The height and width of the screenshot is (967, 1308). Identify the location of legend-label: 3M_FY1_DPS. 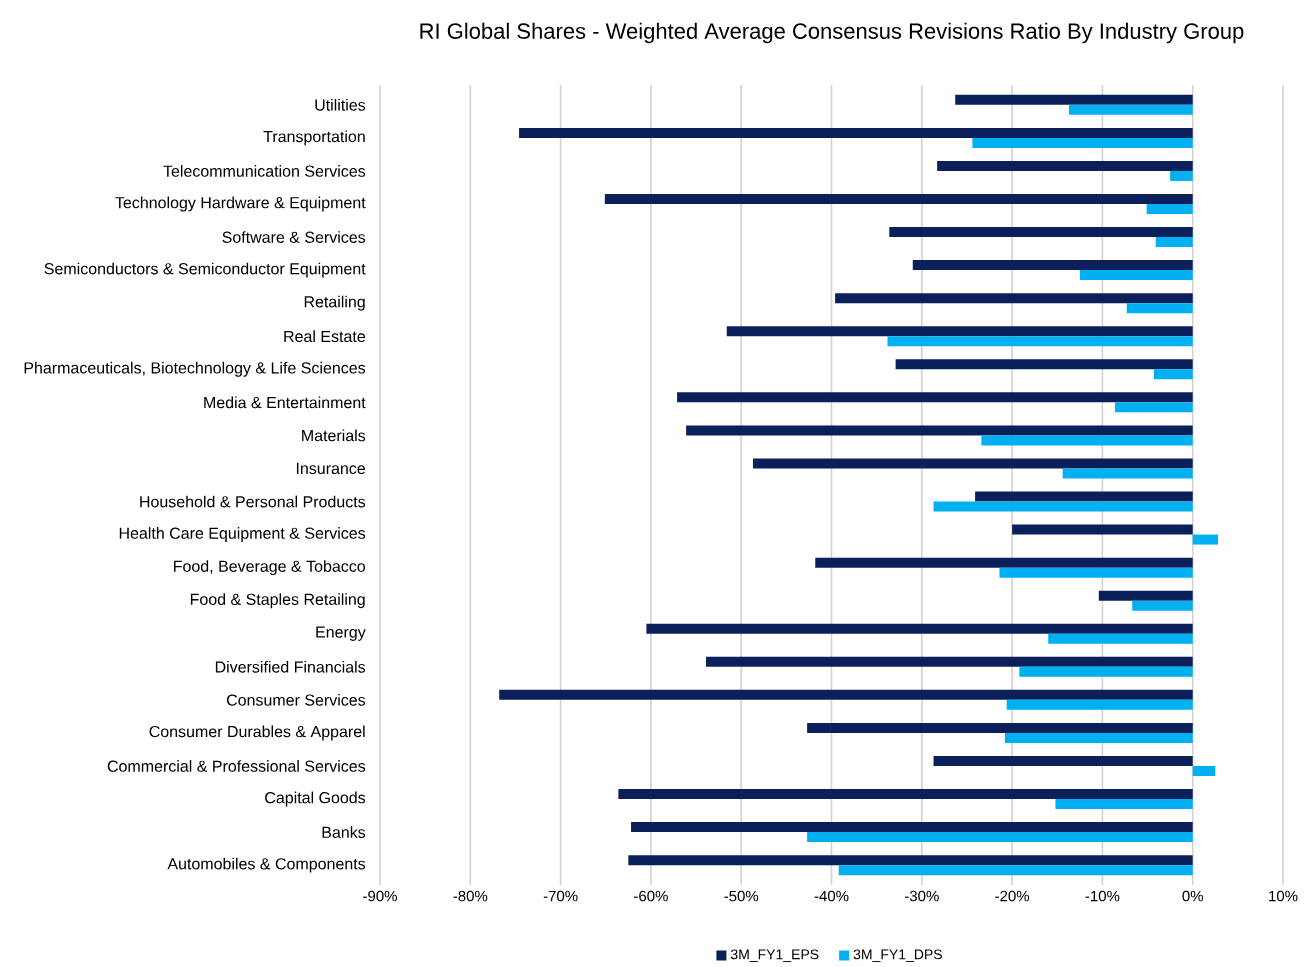
(897, 955).